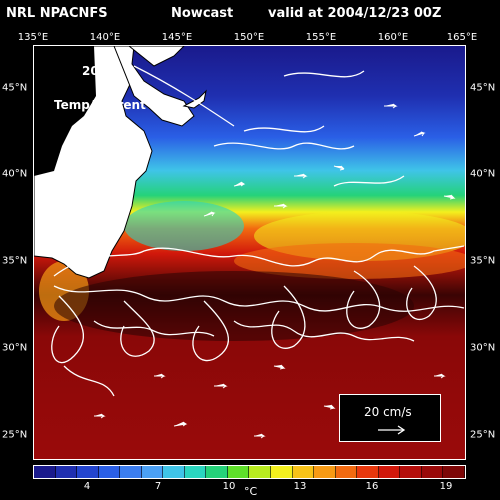 This screenshot has width=500, height=500. I want to click on field-label: Temp/Current, so click(100, 105).